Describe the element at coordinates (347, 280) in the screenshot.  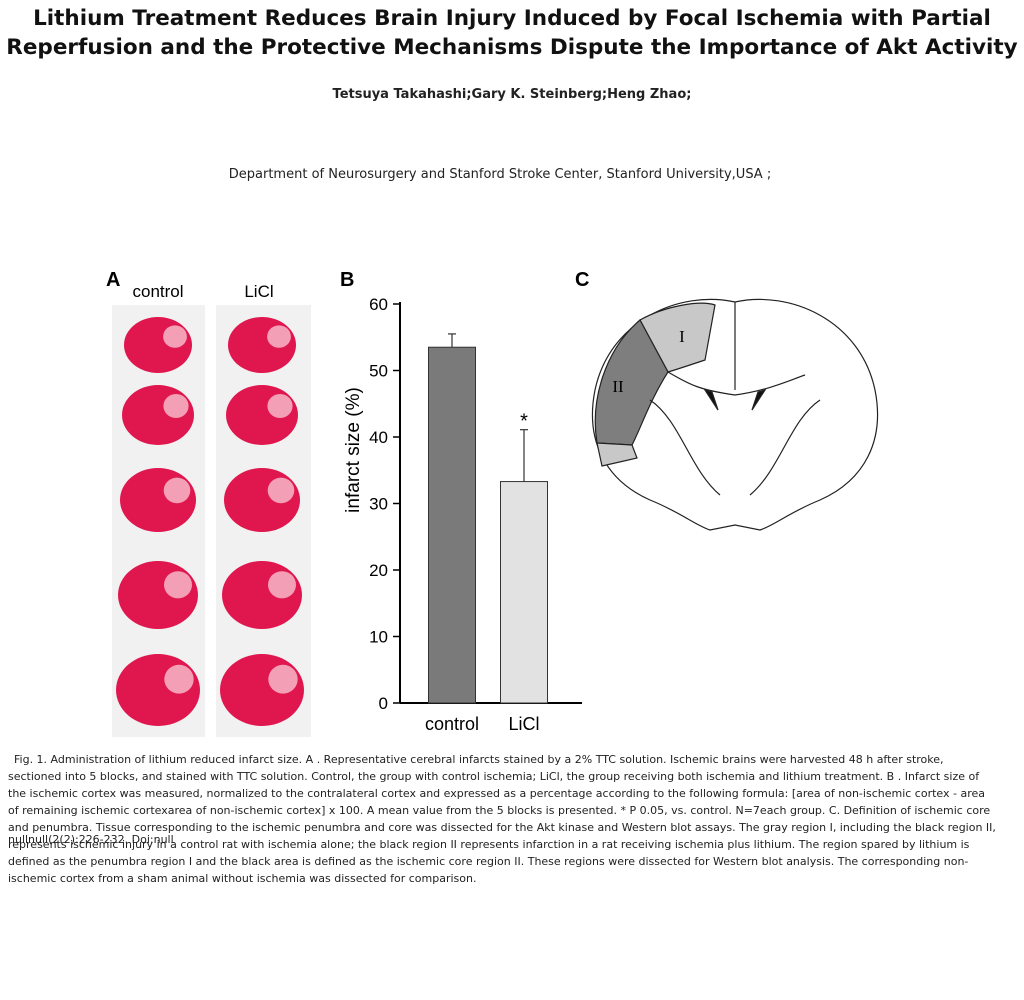
I see `panel-label: B` at that location.